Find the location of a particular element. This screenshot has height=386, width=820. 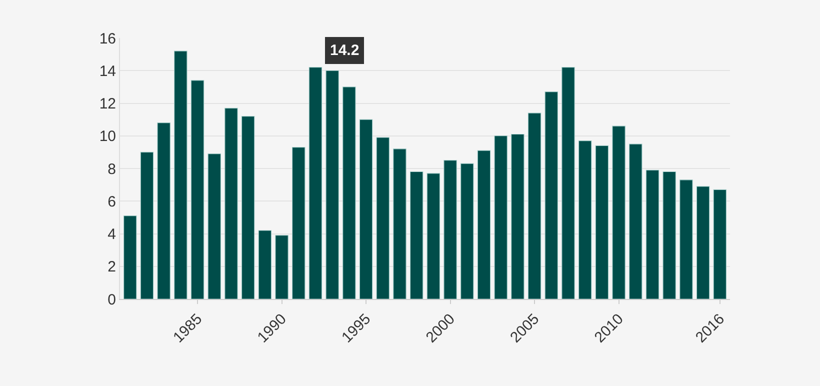

y-tick-label: 6 is located at coordinates (112, 201).